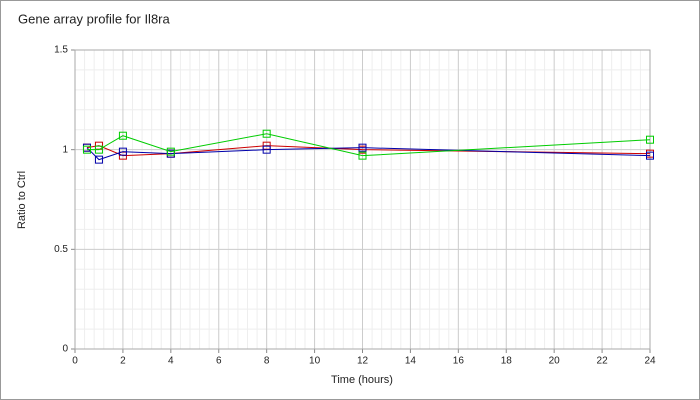 The height and width of the screenshot is (400, 700). I want to click on x-tick-label: 18, so click(507, 361).